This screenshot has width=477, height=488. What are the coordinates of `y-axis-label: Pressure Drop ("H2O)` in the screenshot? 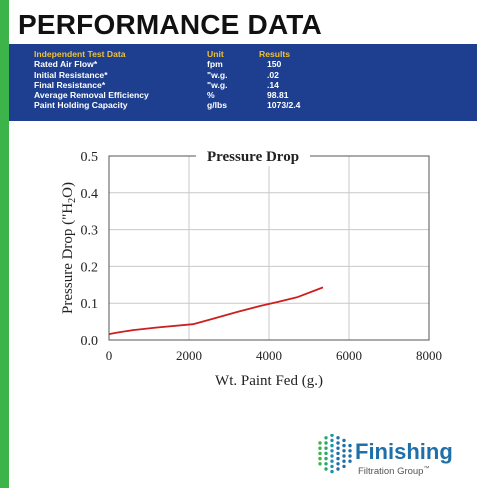 It's located at (69, 248).